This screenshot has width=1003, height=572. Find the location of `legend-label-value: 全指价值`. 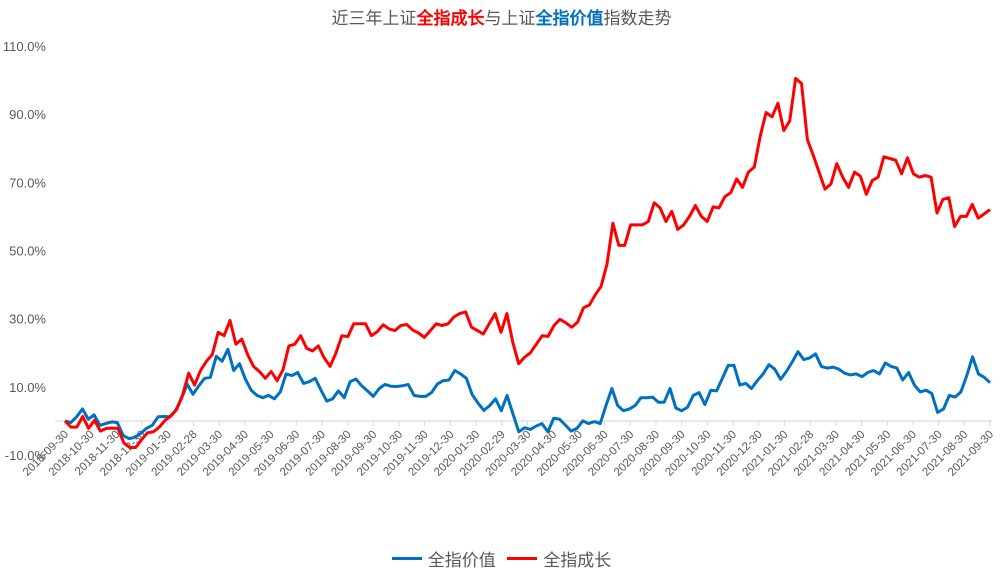

legend-label-value: 全指价值 is located at coordinates (461, 561).